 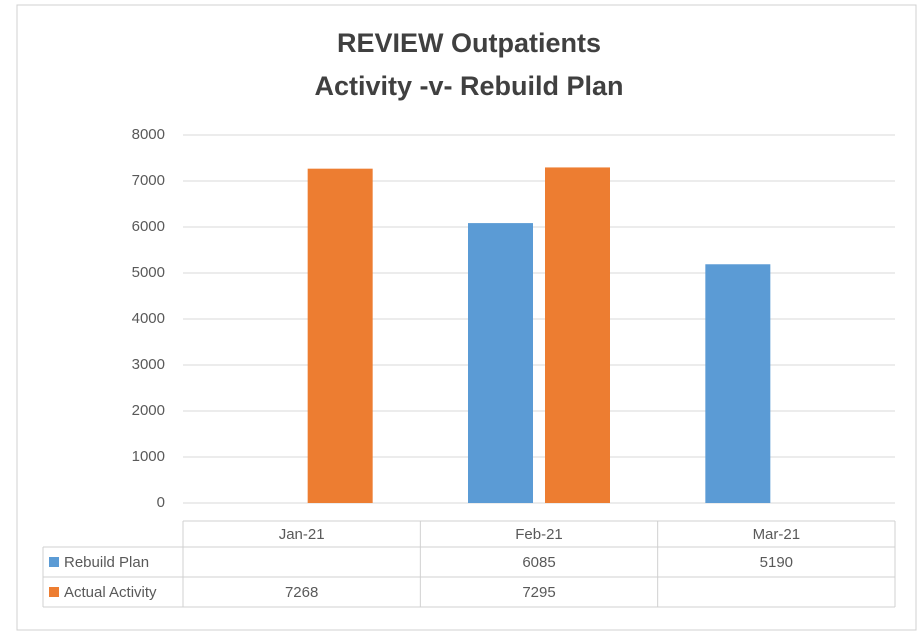 I want to click on y-tick-label: 3000, so click(x=148, y=364).